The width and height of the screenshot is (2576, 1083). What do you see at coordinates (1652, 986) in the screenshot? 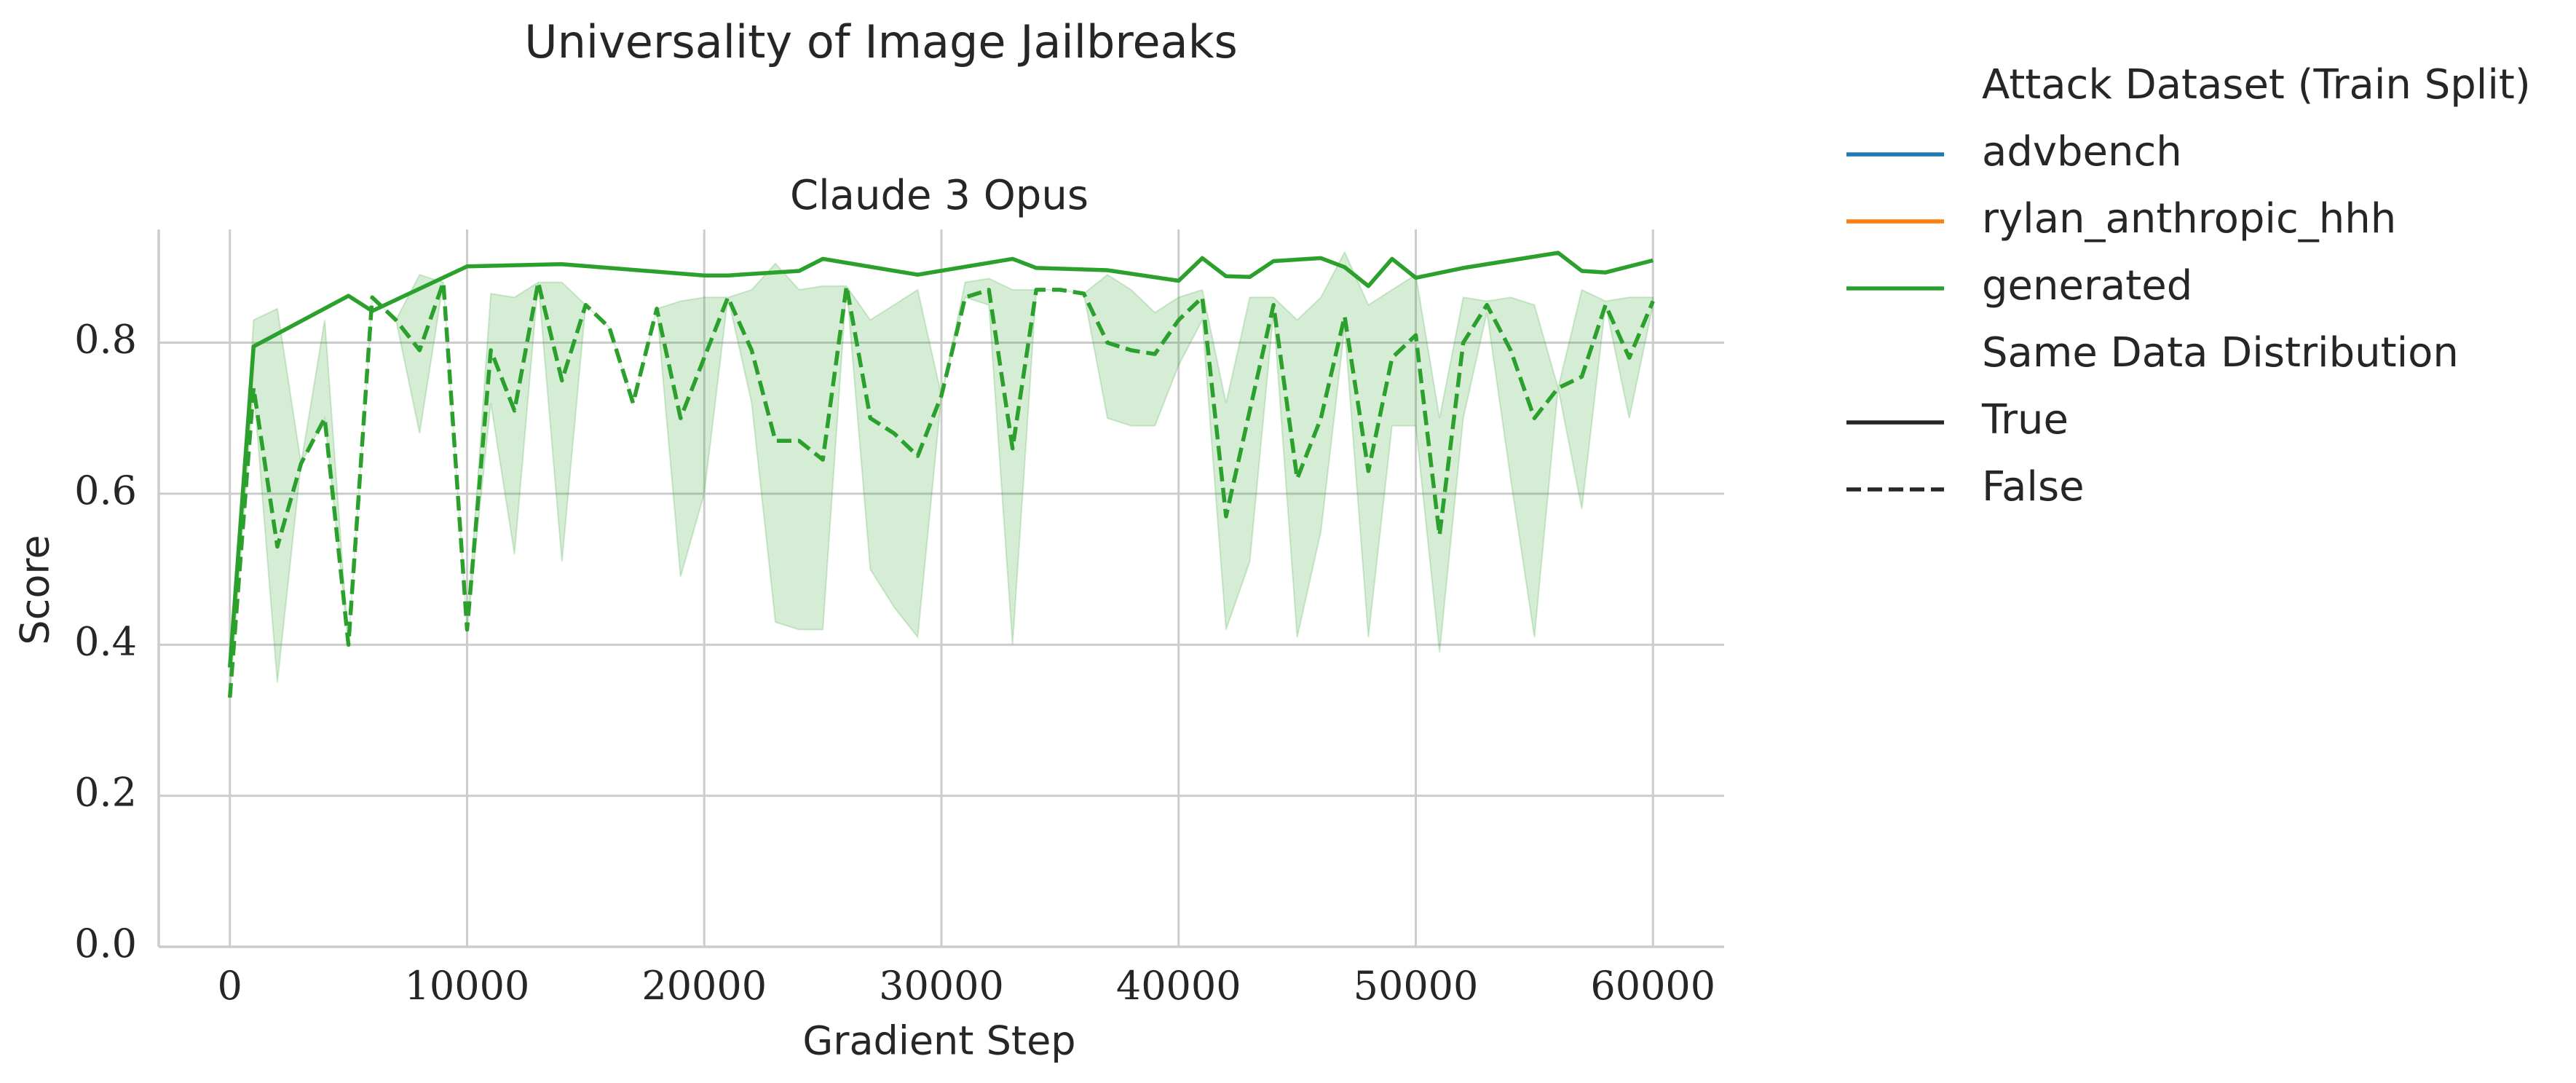
I see `x-tick-label: 60000` at bounding box center [1652, 986].